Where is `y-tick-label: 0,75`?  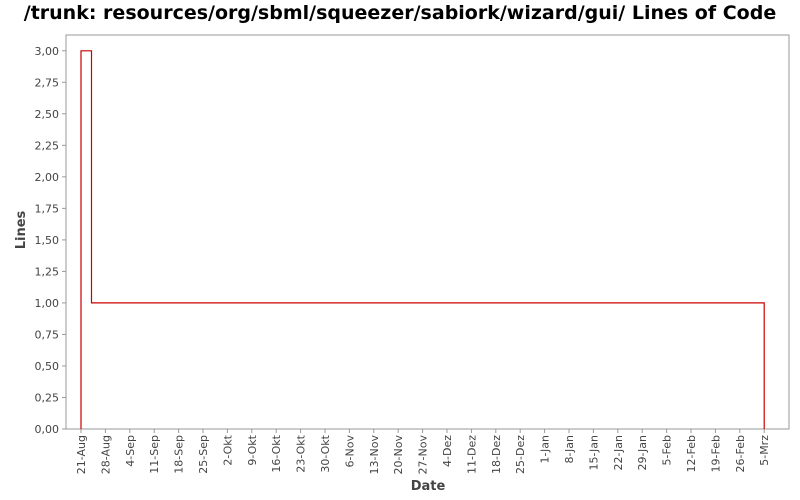
y-tick-label: 0,75 is located at coordinates (47, 334).